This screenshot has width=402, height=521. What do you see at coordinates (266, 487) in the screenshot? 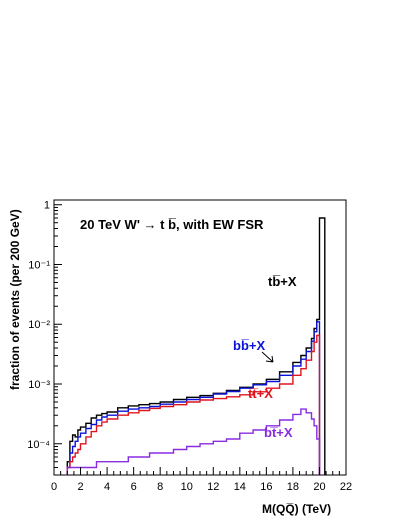
I see `x-tick-label: 16` at bounding box center [266, 487].